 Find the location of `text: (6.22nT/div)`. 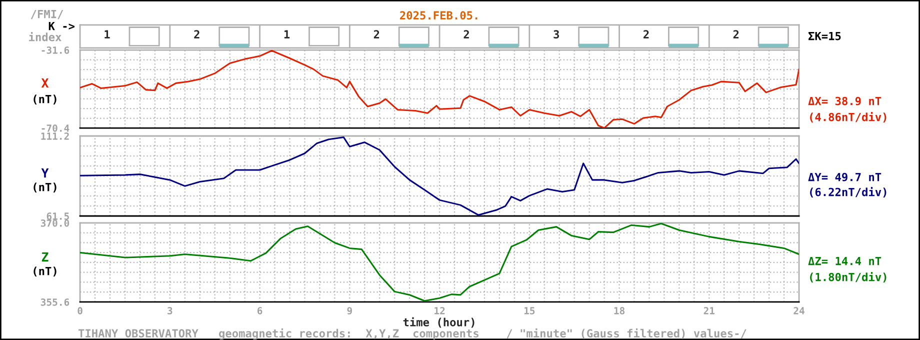

text: (6.22nT/div) is located at coordinates (848, 192).